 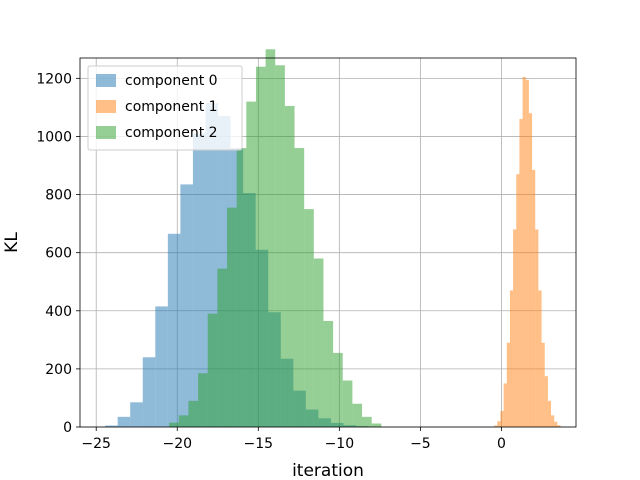 I want to click on y-tick-label: 0, so click(x=67, y=428).